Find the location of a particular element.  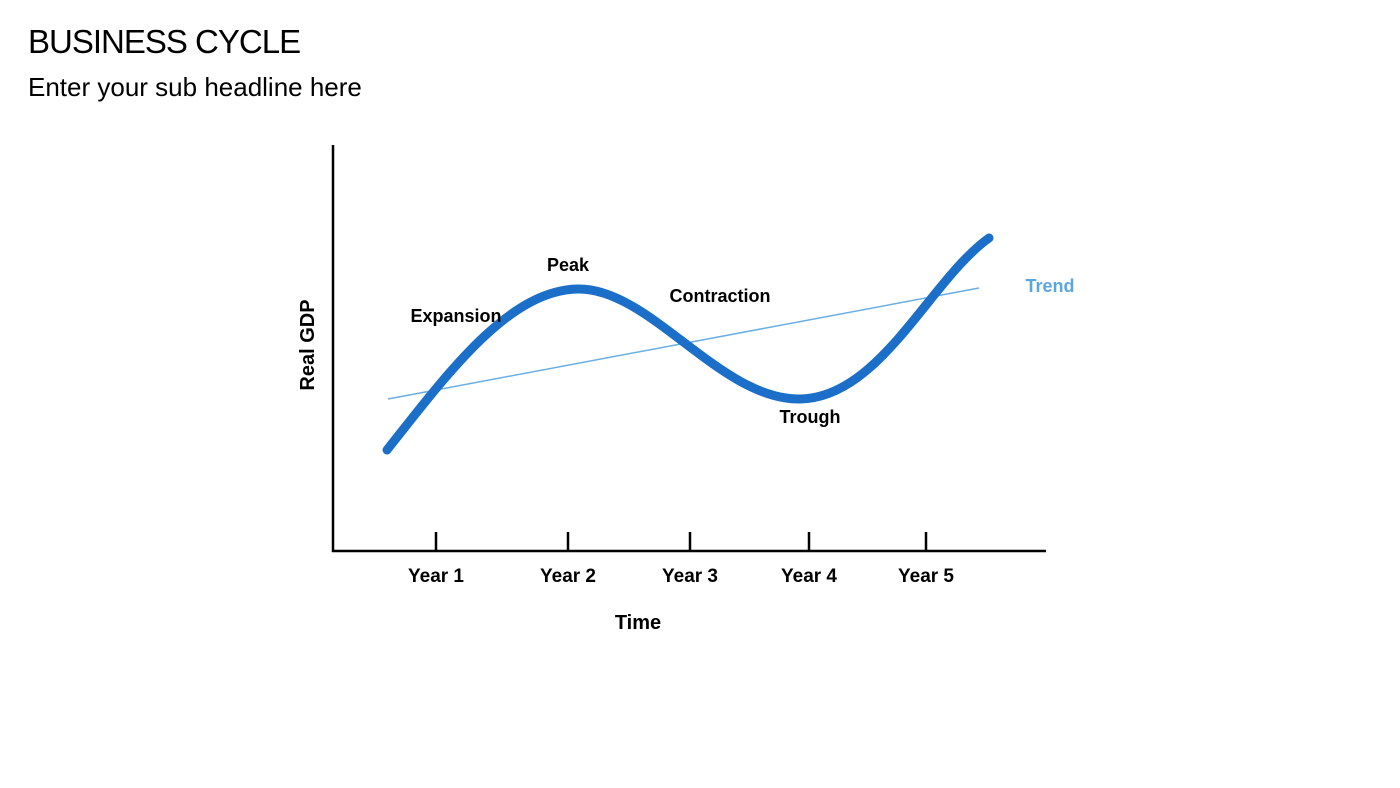

trend-label: Trend is located at coordinates (1049, 286).